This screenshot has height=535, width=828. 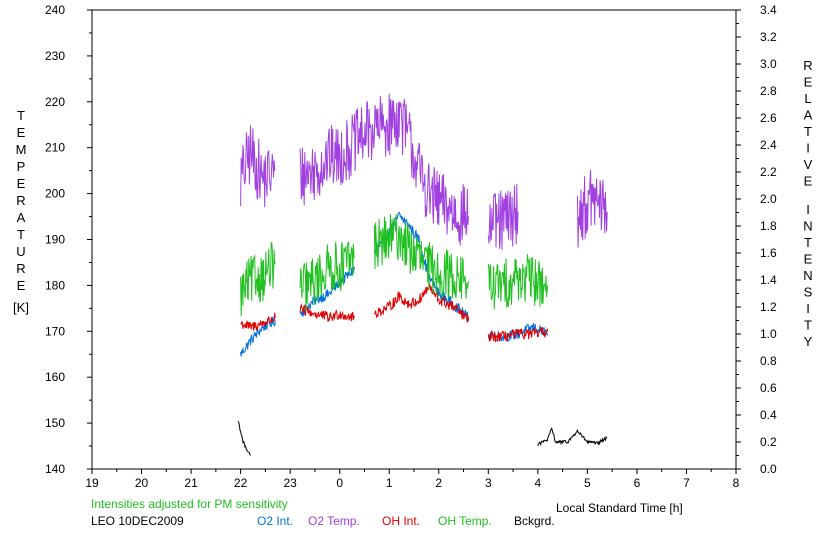 What do you see at coordinates (21, 149) in the screenshot?
I see `left-axis-letter: M` at bounding box center [21, 149].